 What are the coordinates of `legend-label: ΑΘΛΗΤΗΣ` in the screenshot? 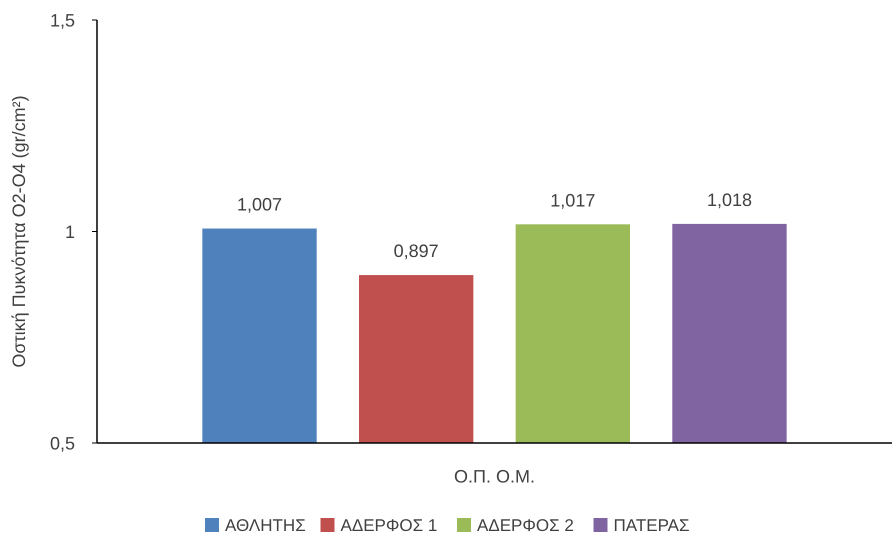 It's located at (265, 525).